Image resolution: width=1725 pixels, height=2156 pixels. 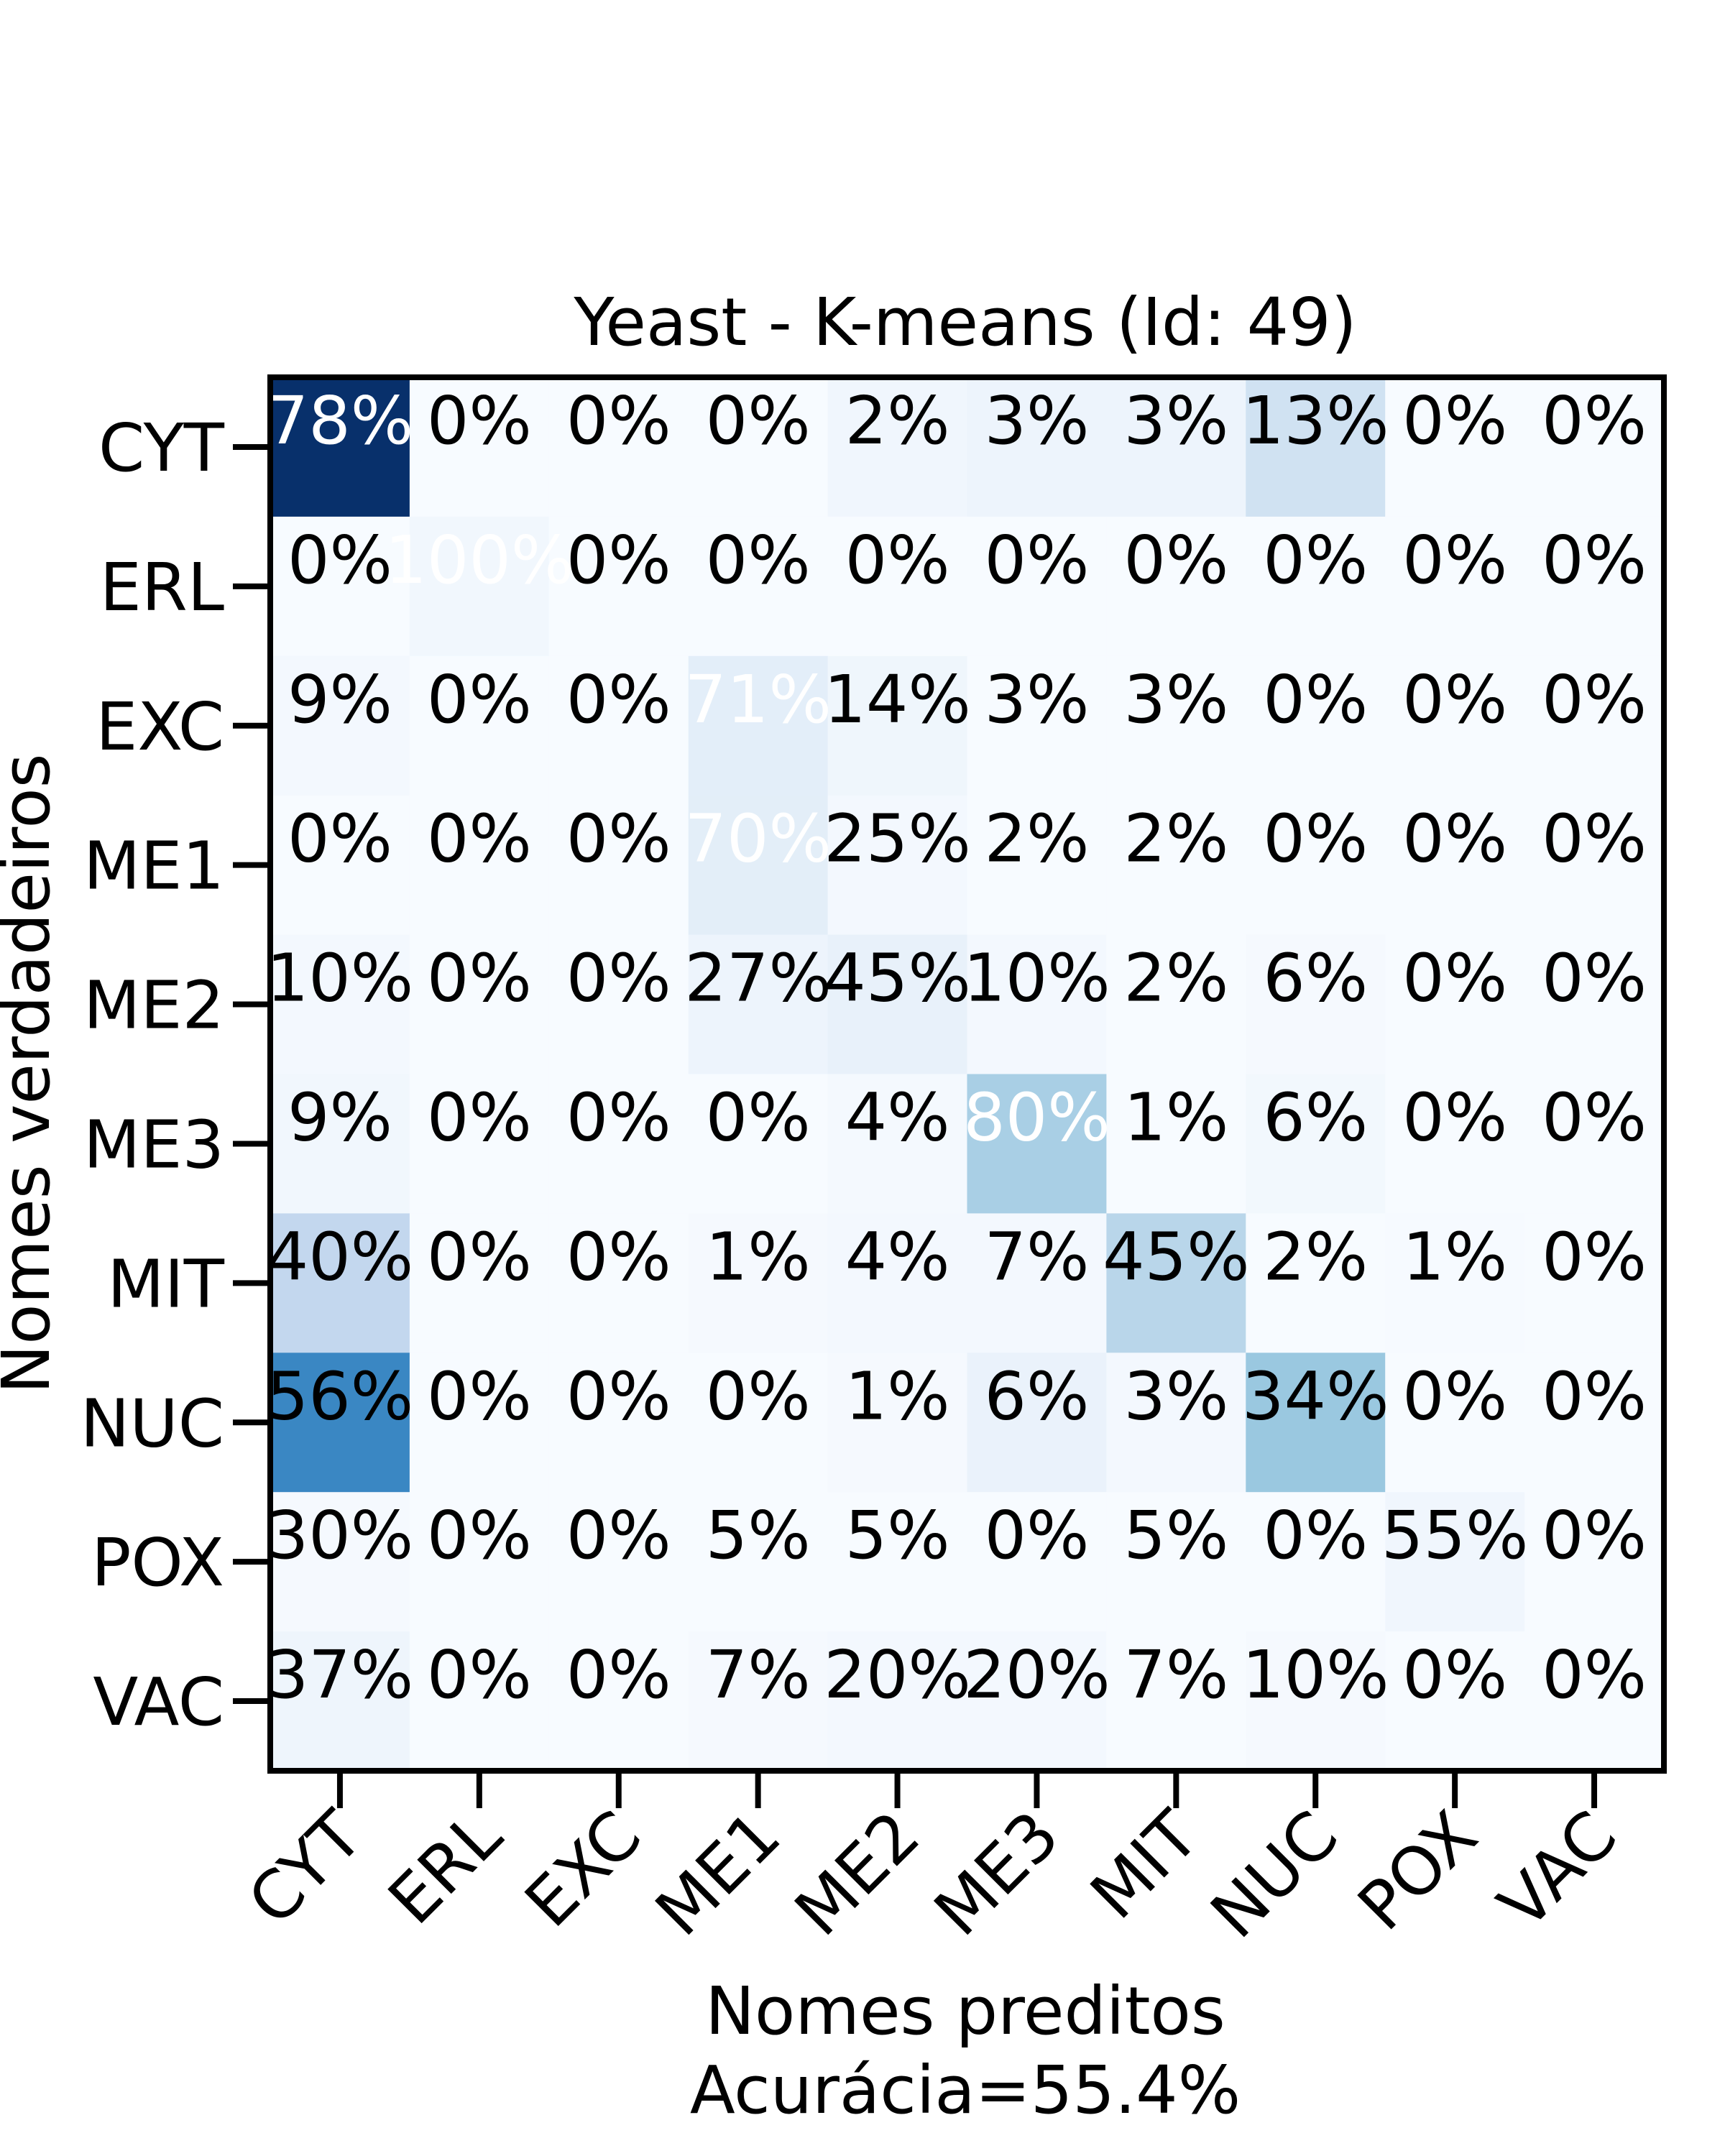 I want to click on cell-value-label: 70%, so click(x=757, y=839).